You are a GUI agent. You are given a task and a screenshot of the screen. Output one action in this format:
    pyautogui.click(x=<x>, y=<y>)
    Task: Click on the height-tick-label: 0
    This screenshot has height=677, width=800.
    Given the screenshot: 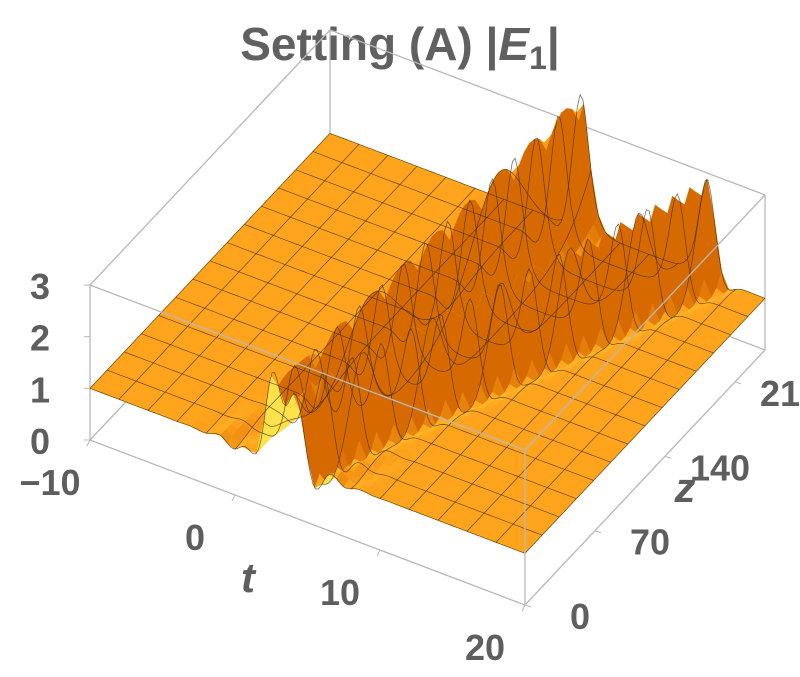 What is the action you would take?
    pyautogui.click(x=40, y=441)
    